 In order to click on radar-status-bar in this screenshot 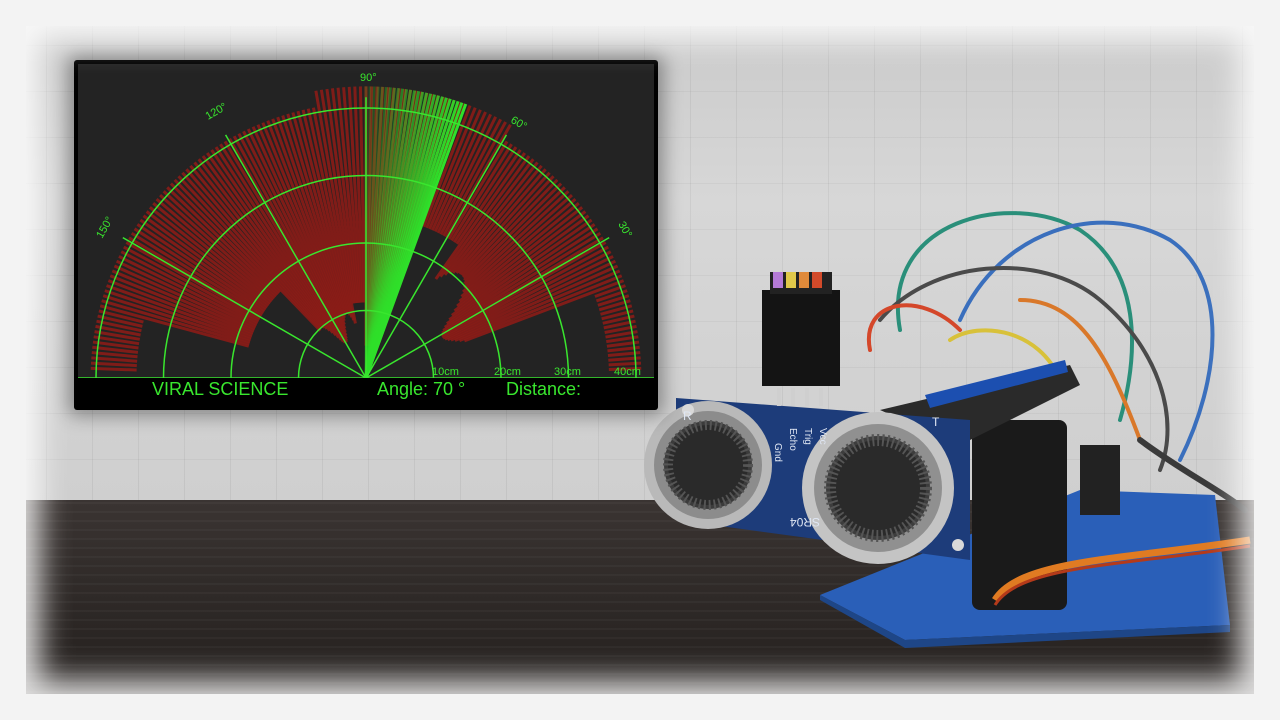, I will do `click(366, 391)`.